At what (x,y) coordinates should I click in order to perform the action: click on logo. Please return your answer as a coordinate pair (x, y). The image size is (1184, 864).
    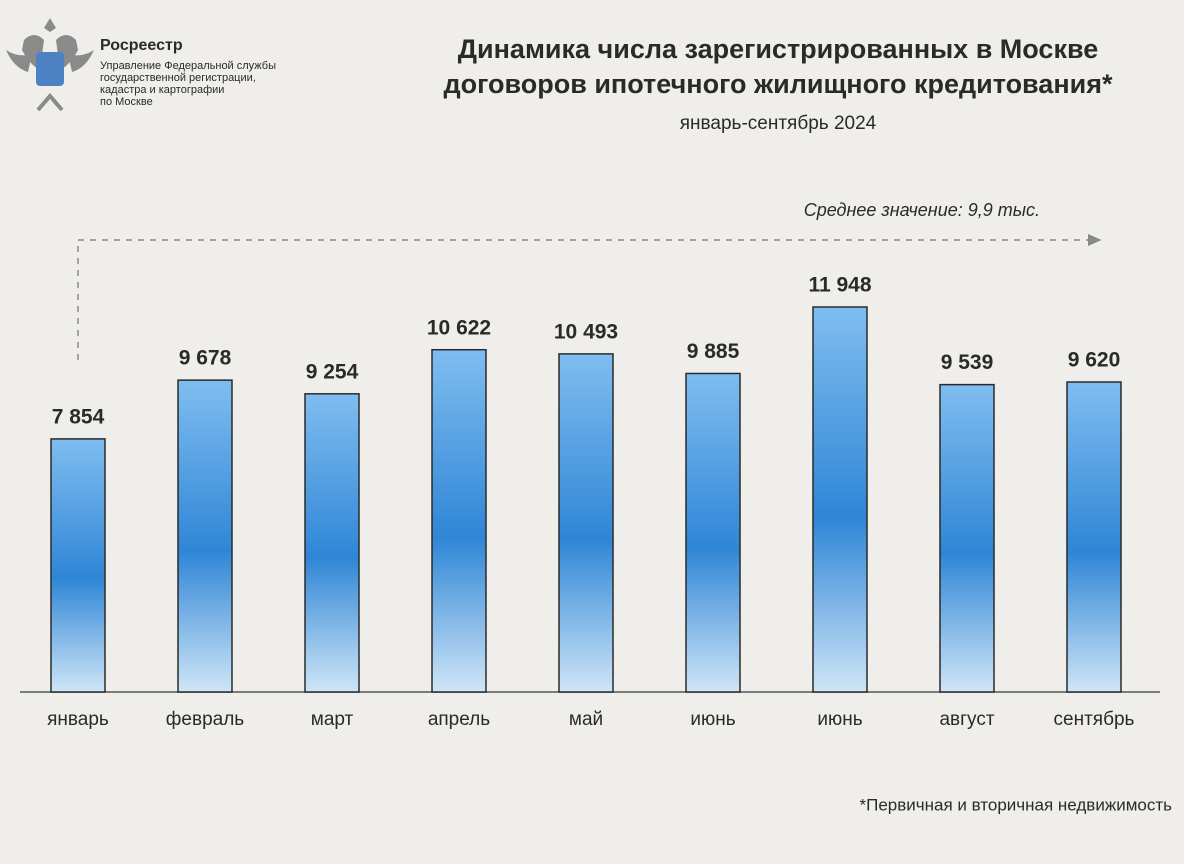
    Looking at the image, I should click on (50, 65).